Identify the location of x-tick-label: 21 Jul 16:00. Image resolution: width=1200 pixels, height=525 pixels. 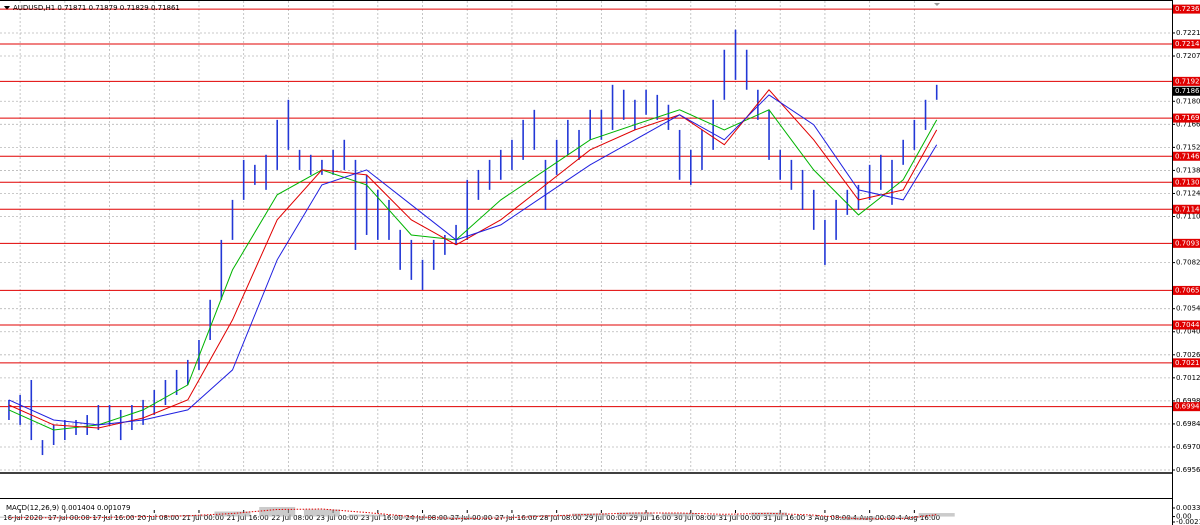
(248, 518).